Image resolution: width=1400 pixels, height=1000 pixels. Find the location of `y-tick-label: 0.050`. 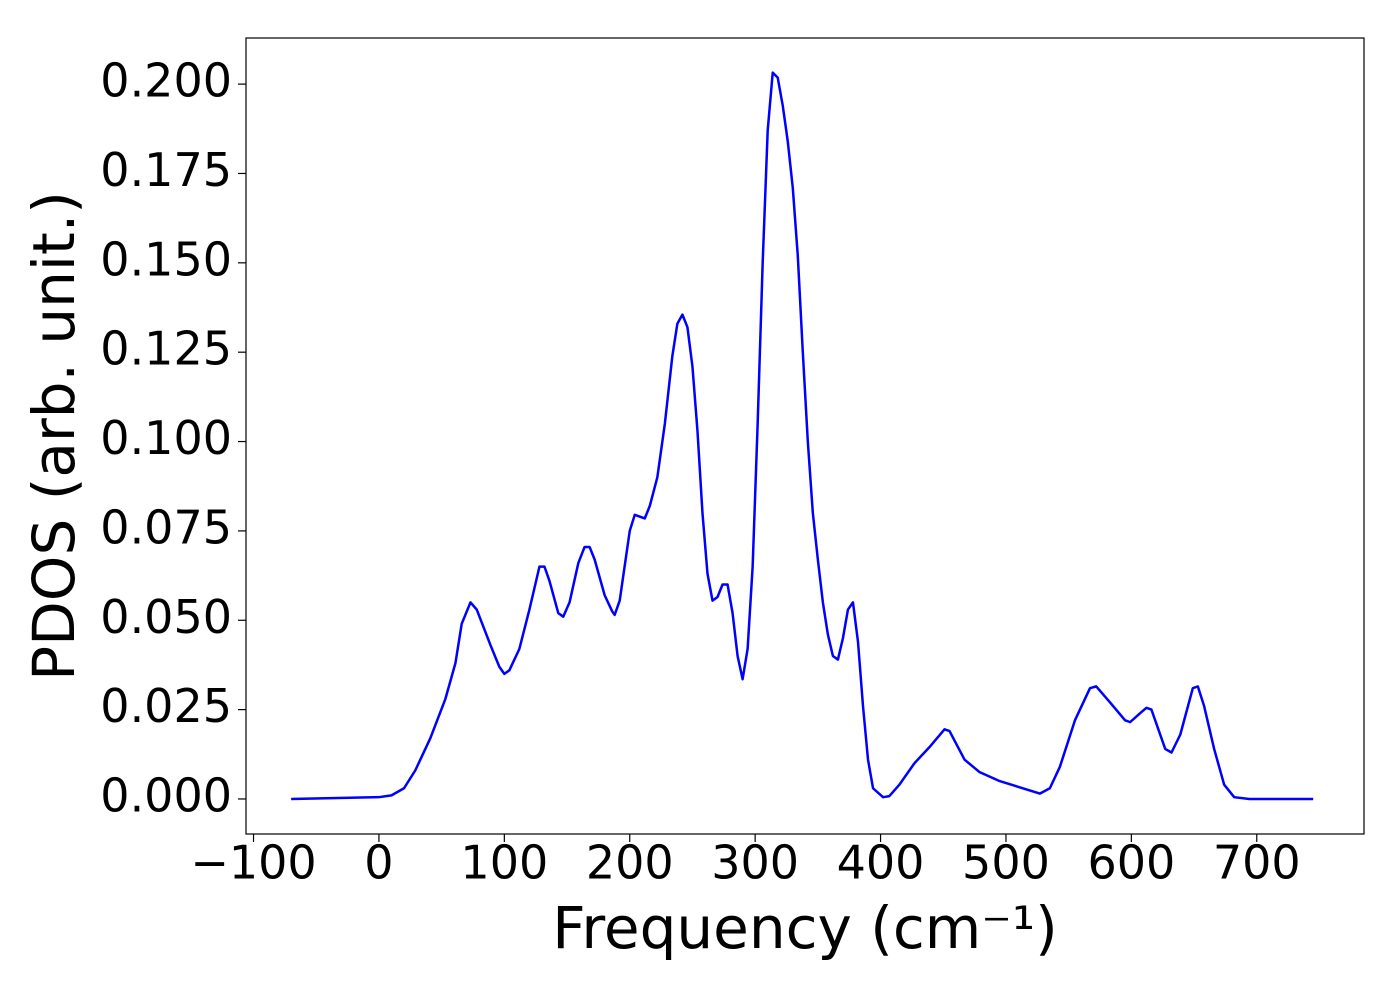

y-tick-label: 0.050 is located at coordinates (166, 617).